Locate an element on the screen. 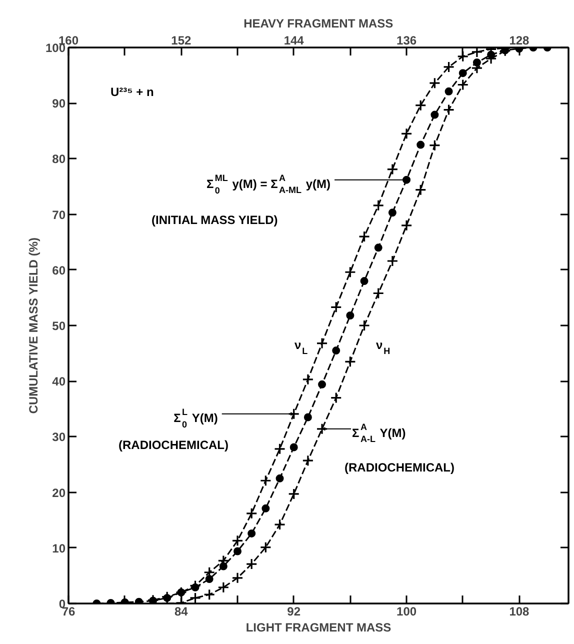  x2-tick-label: 128 is located at coordinates (519, 41).